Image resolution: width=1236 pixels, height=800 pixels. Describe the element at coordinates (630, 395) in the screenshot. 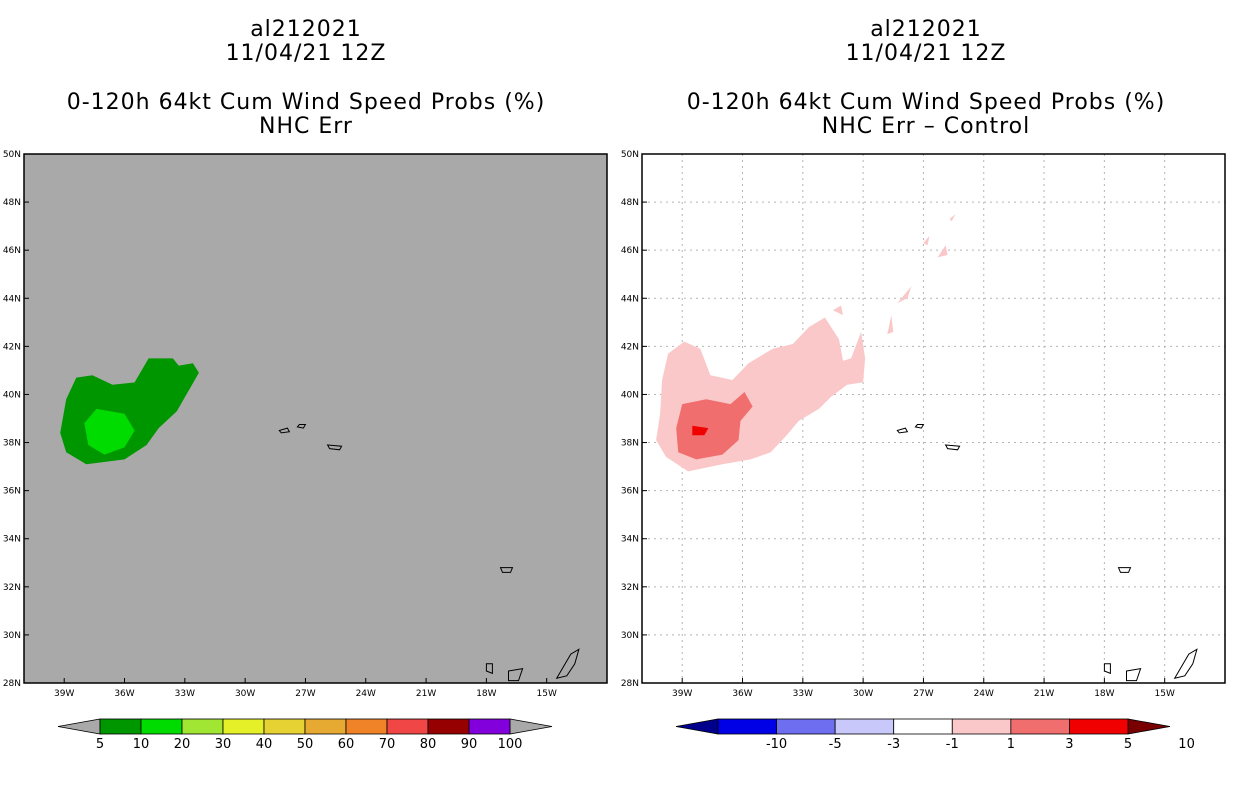

I see `right-ytick-label-40N: 40N` at that location.